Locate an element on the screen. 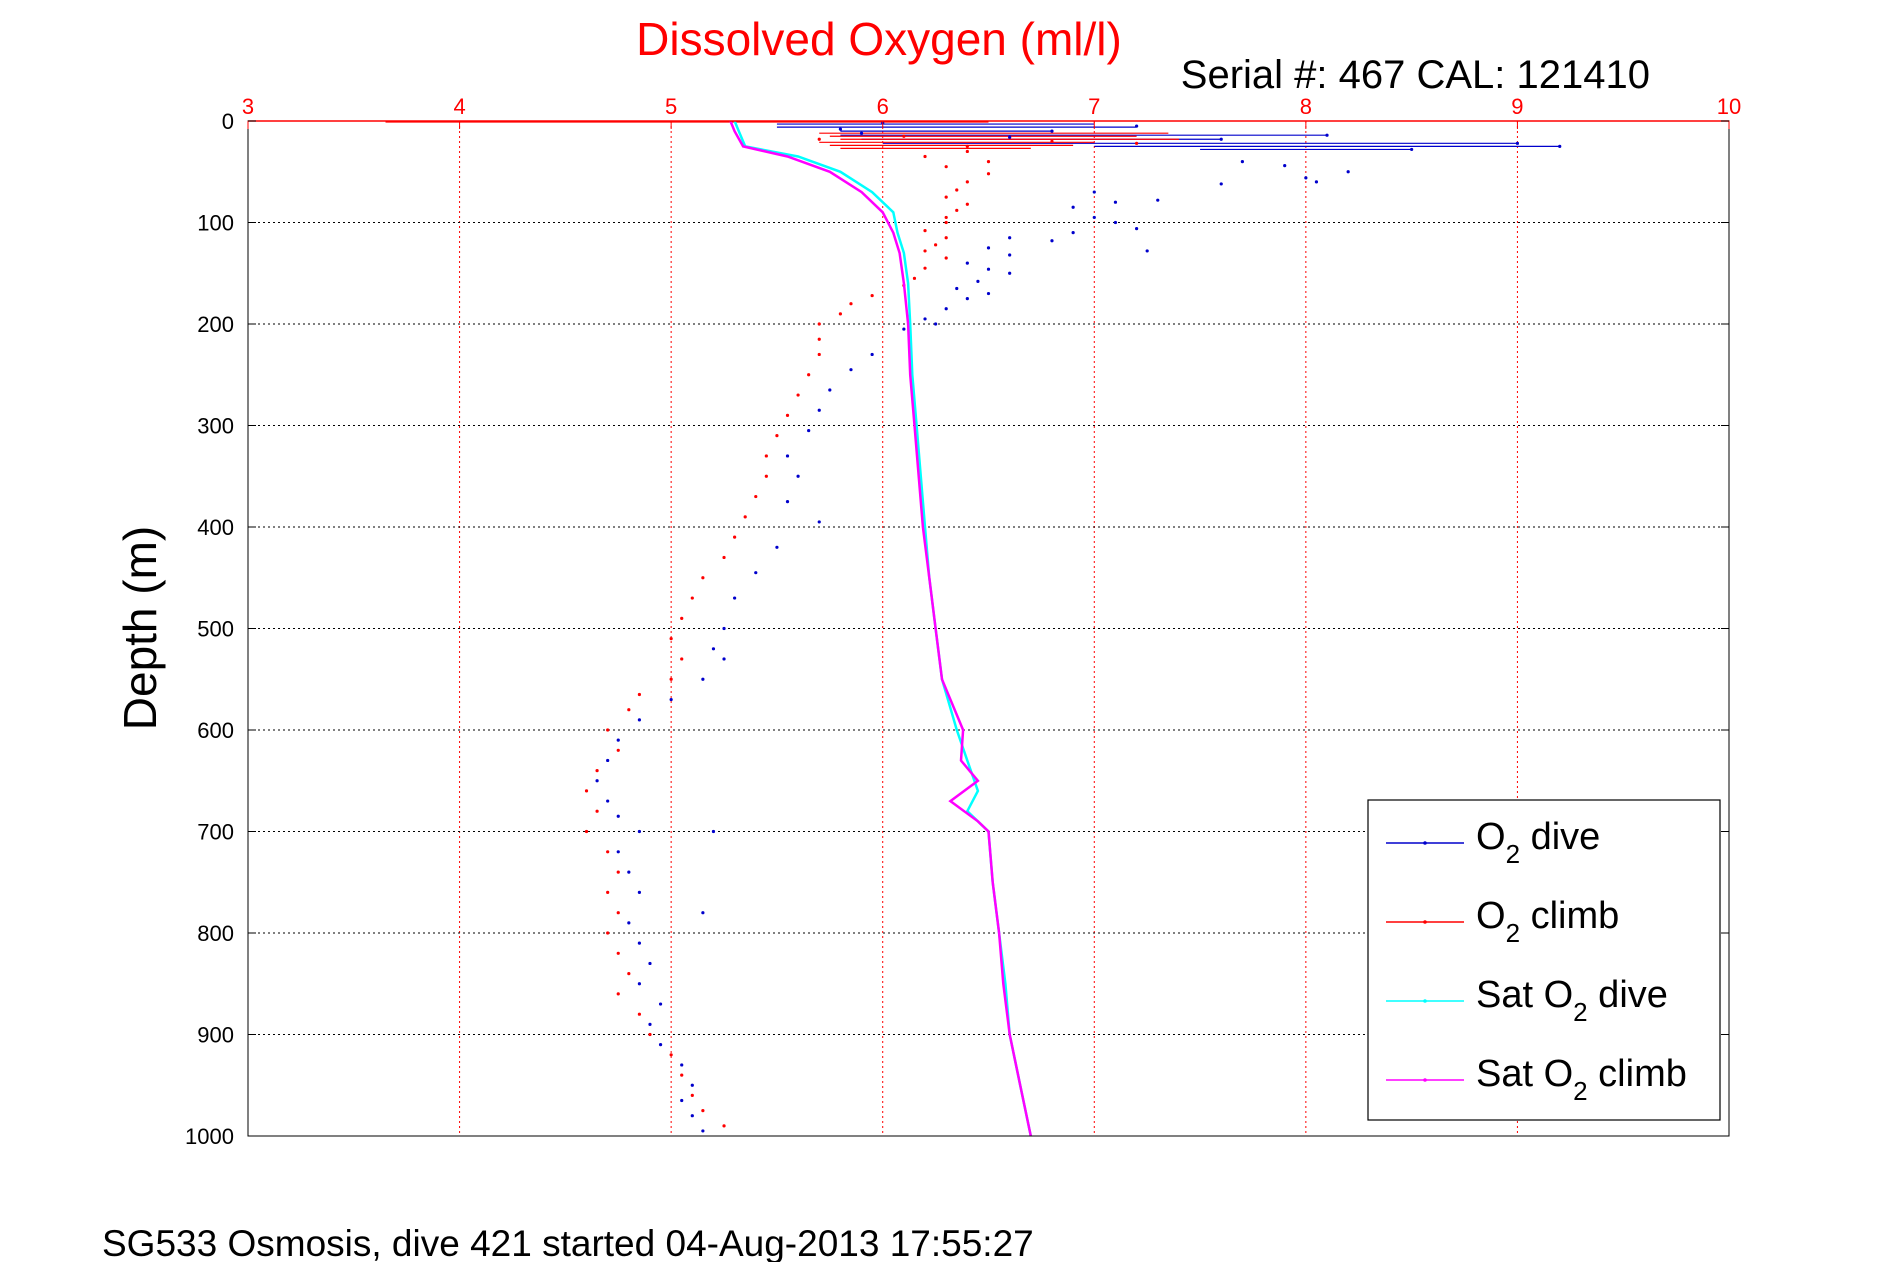 This screenshot has height=1262, width=1891. legend-marker-o2-climb is located at coordinates (1425, 922).